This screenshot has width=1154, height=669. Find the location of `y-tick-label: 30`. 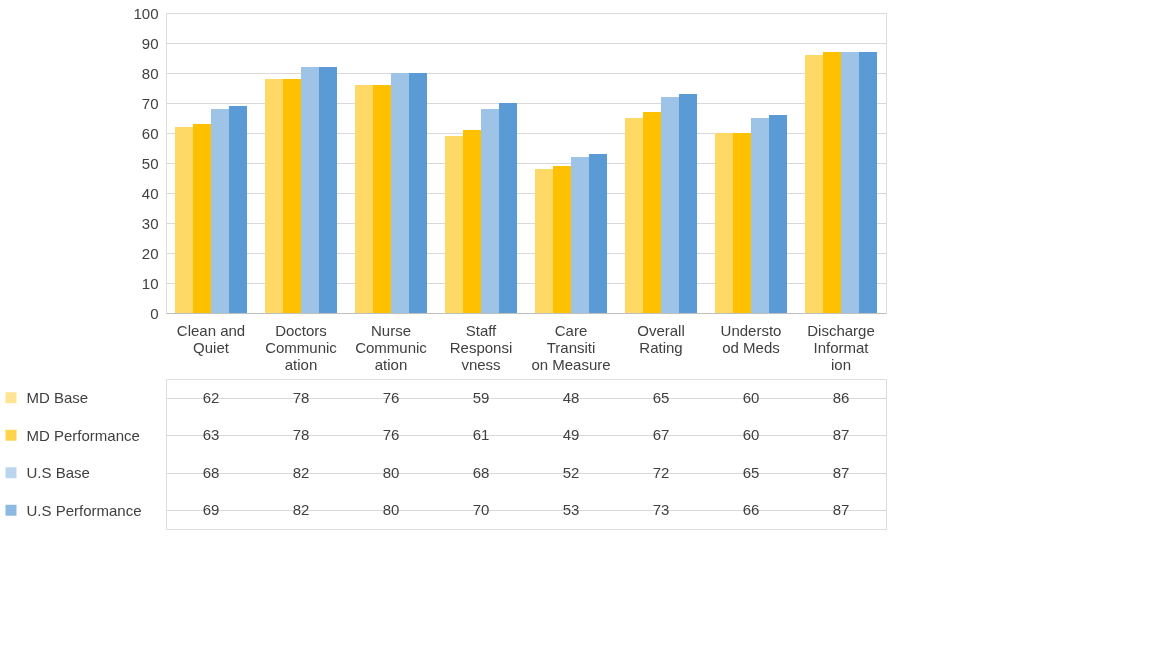

y-tick-label: 30 is located at coordinates (150, 223).